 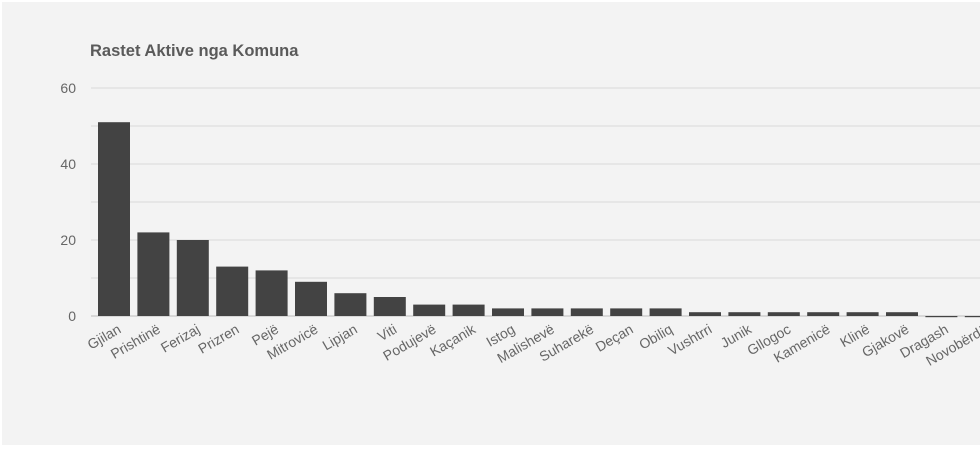 I want to click on x-tick-label: Vushtrri, so click(x=689, y=340).